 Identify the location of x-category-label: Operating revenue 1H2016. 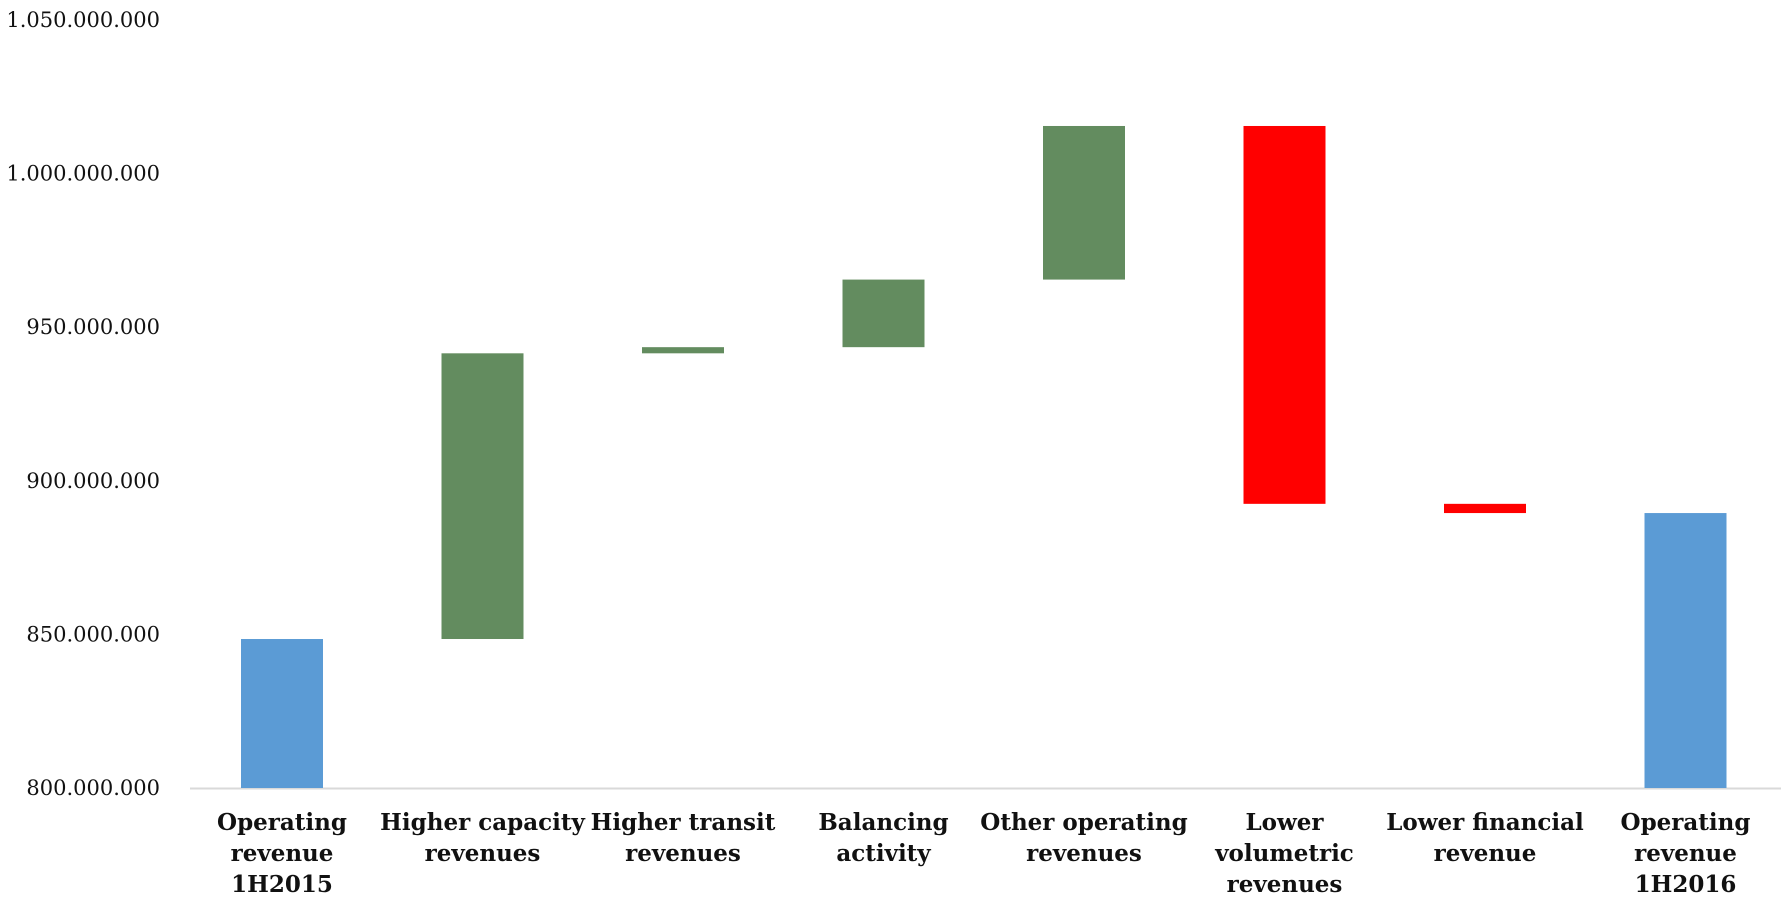
(1686, 853).